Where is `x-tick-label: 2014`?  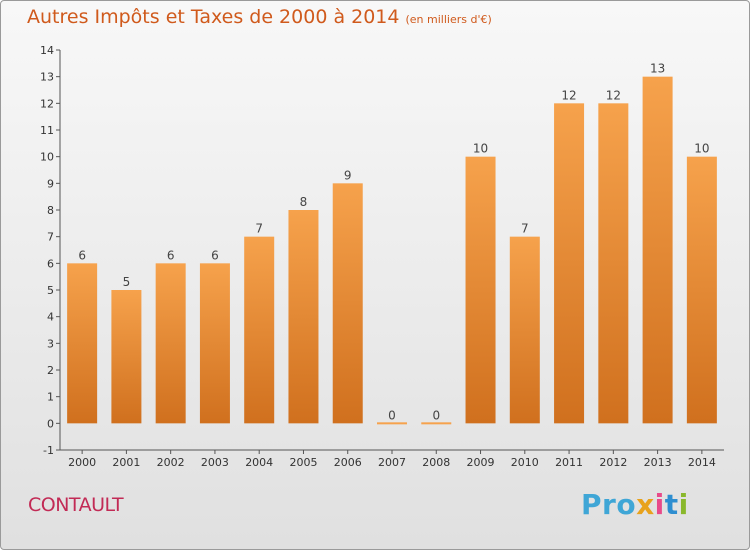 x-tick-label: 2014 is located at coordinates (702, 462).